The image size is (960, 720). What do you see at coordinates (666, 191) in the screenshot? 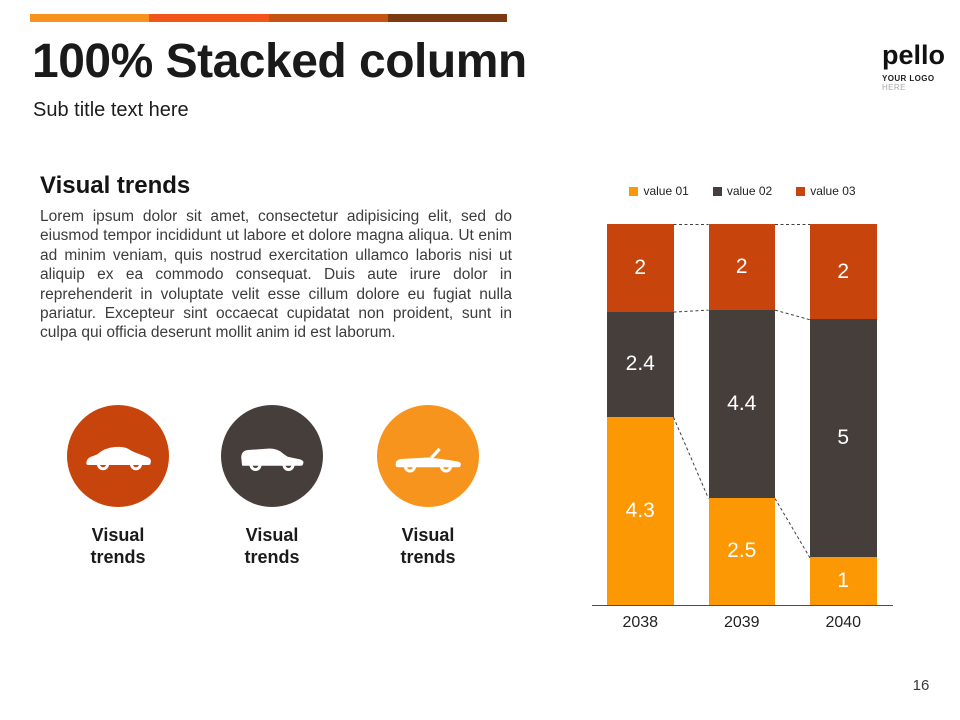
I see `legend-label: value 01` at bounding box center [666, 191].